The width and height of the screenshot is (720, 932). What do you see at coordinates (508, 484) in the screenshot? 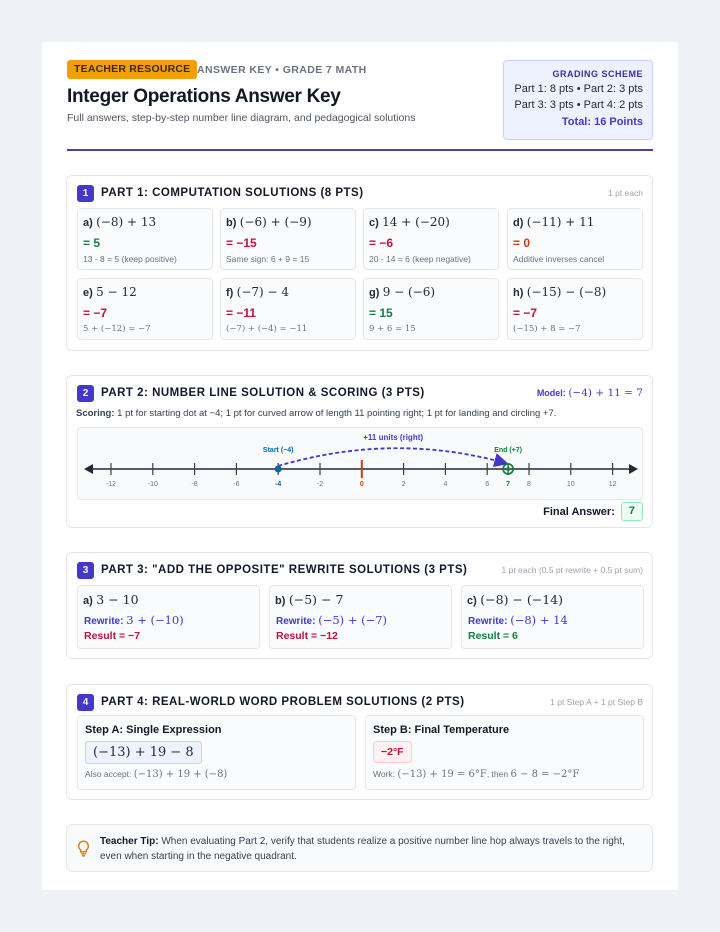
I see `tick-label: 7` at bounding box center [508, 484].